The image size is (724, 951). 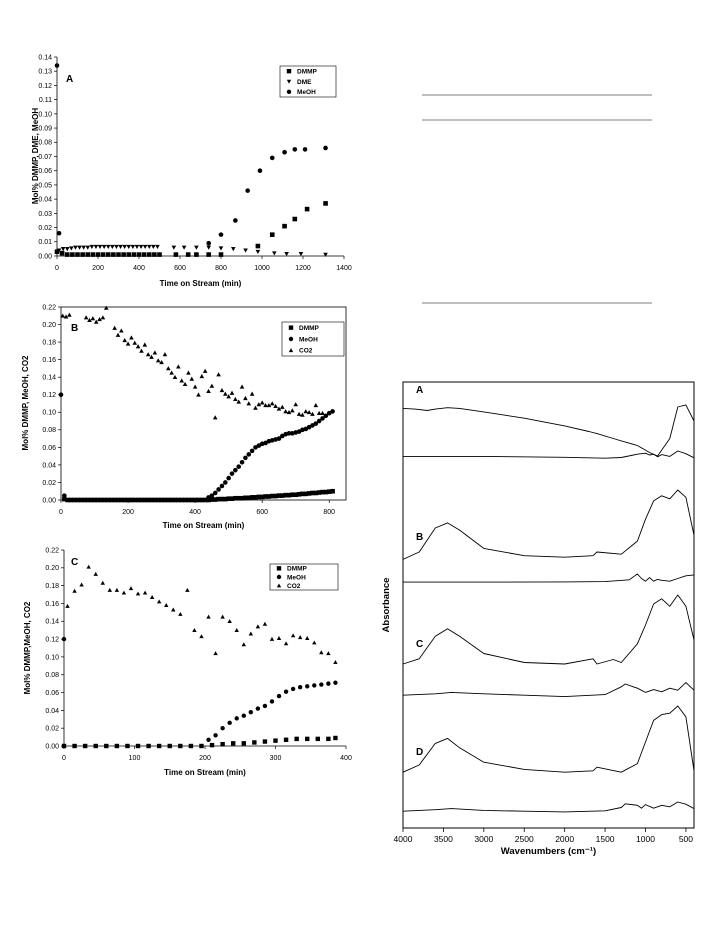 I want to click on series-co2, so click(x=192, y=362).